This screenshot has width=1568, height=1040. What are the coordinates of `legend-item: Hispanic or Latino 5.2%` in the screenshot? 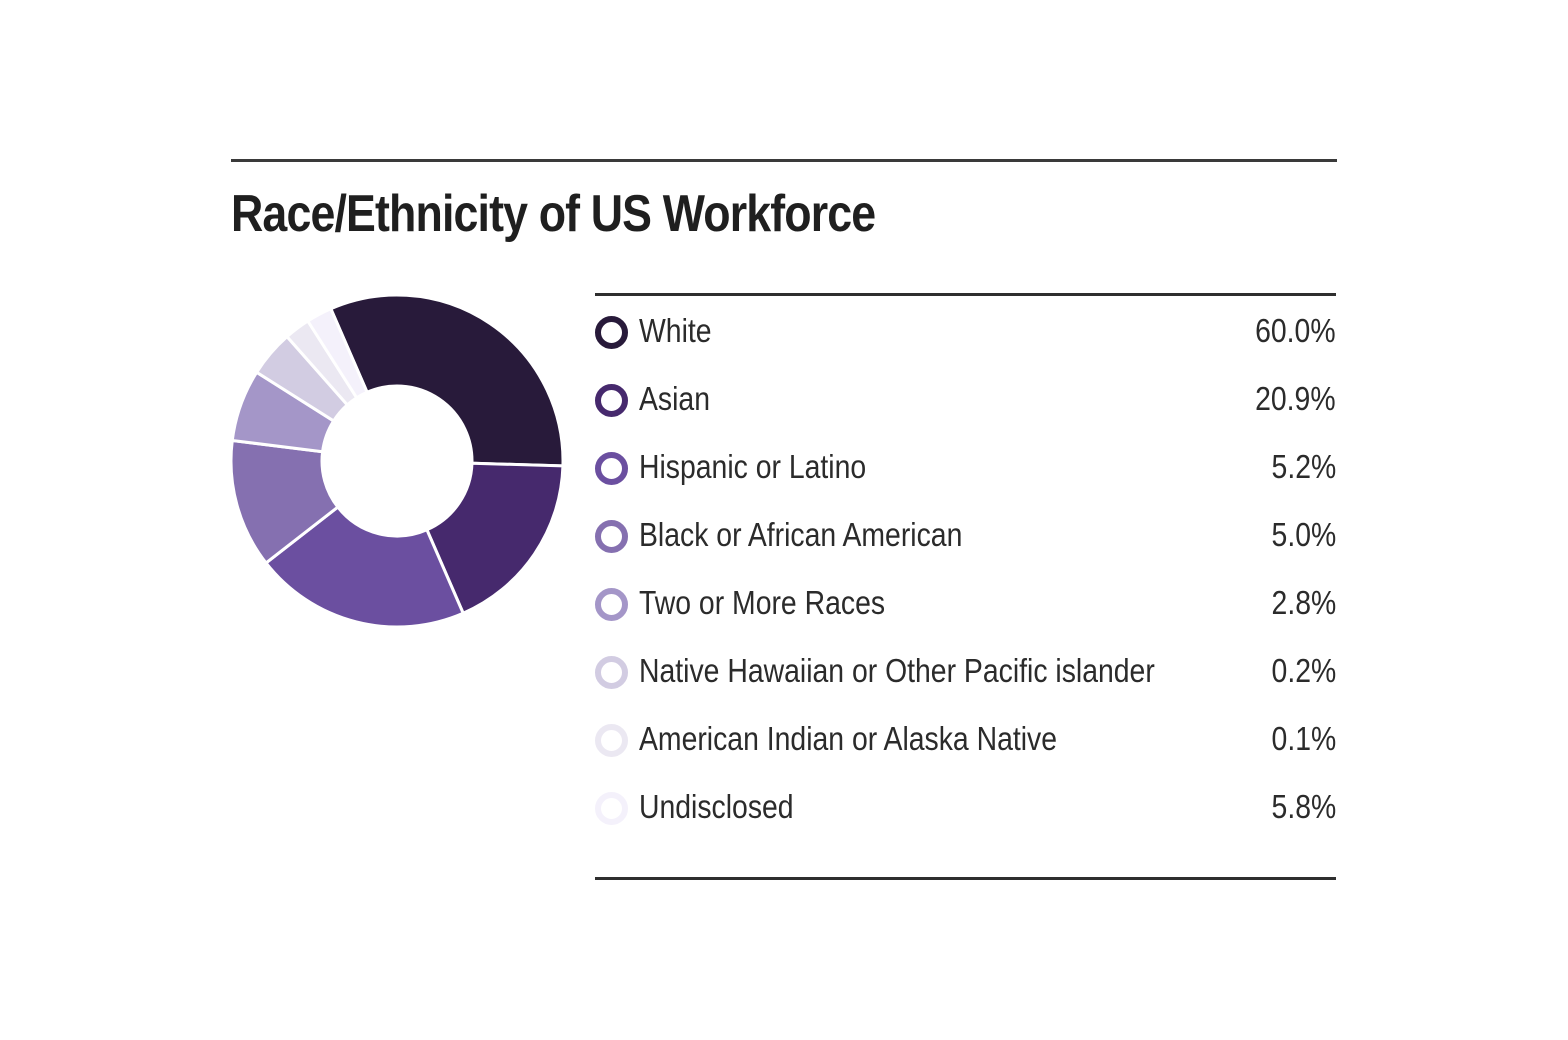 It's located at (965, 466).